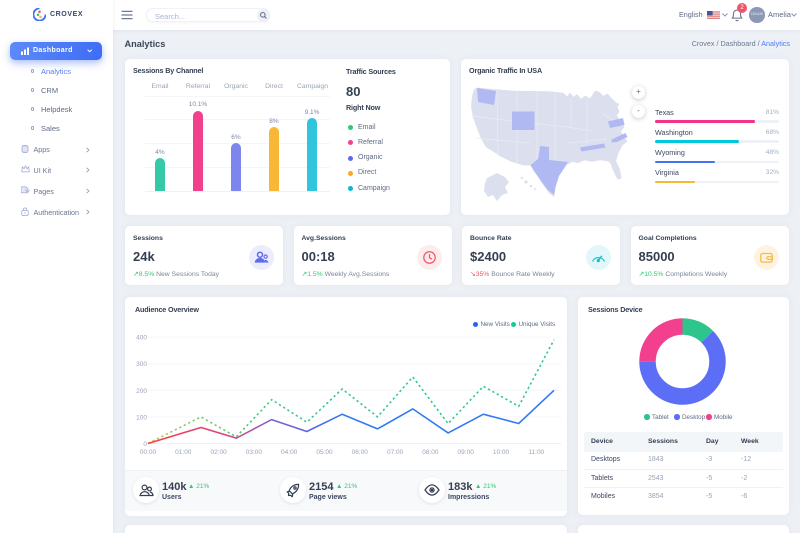  I want to click on svg-text: 01:00, so click(183, 452).